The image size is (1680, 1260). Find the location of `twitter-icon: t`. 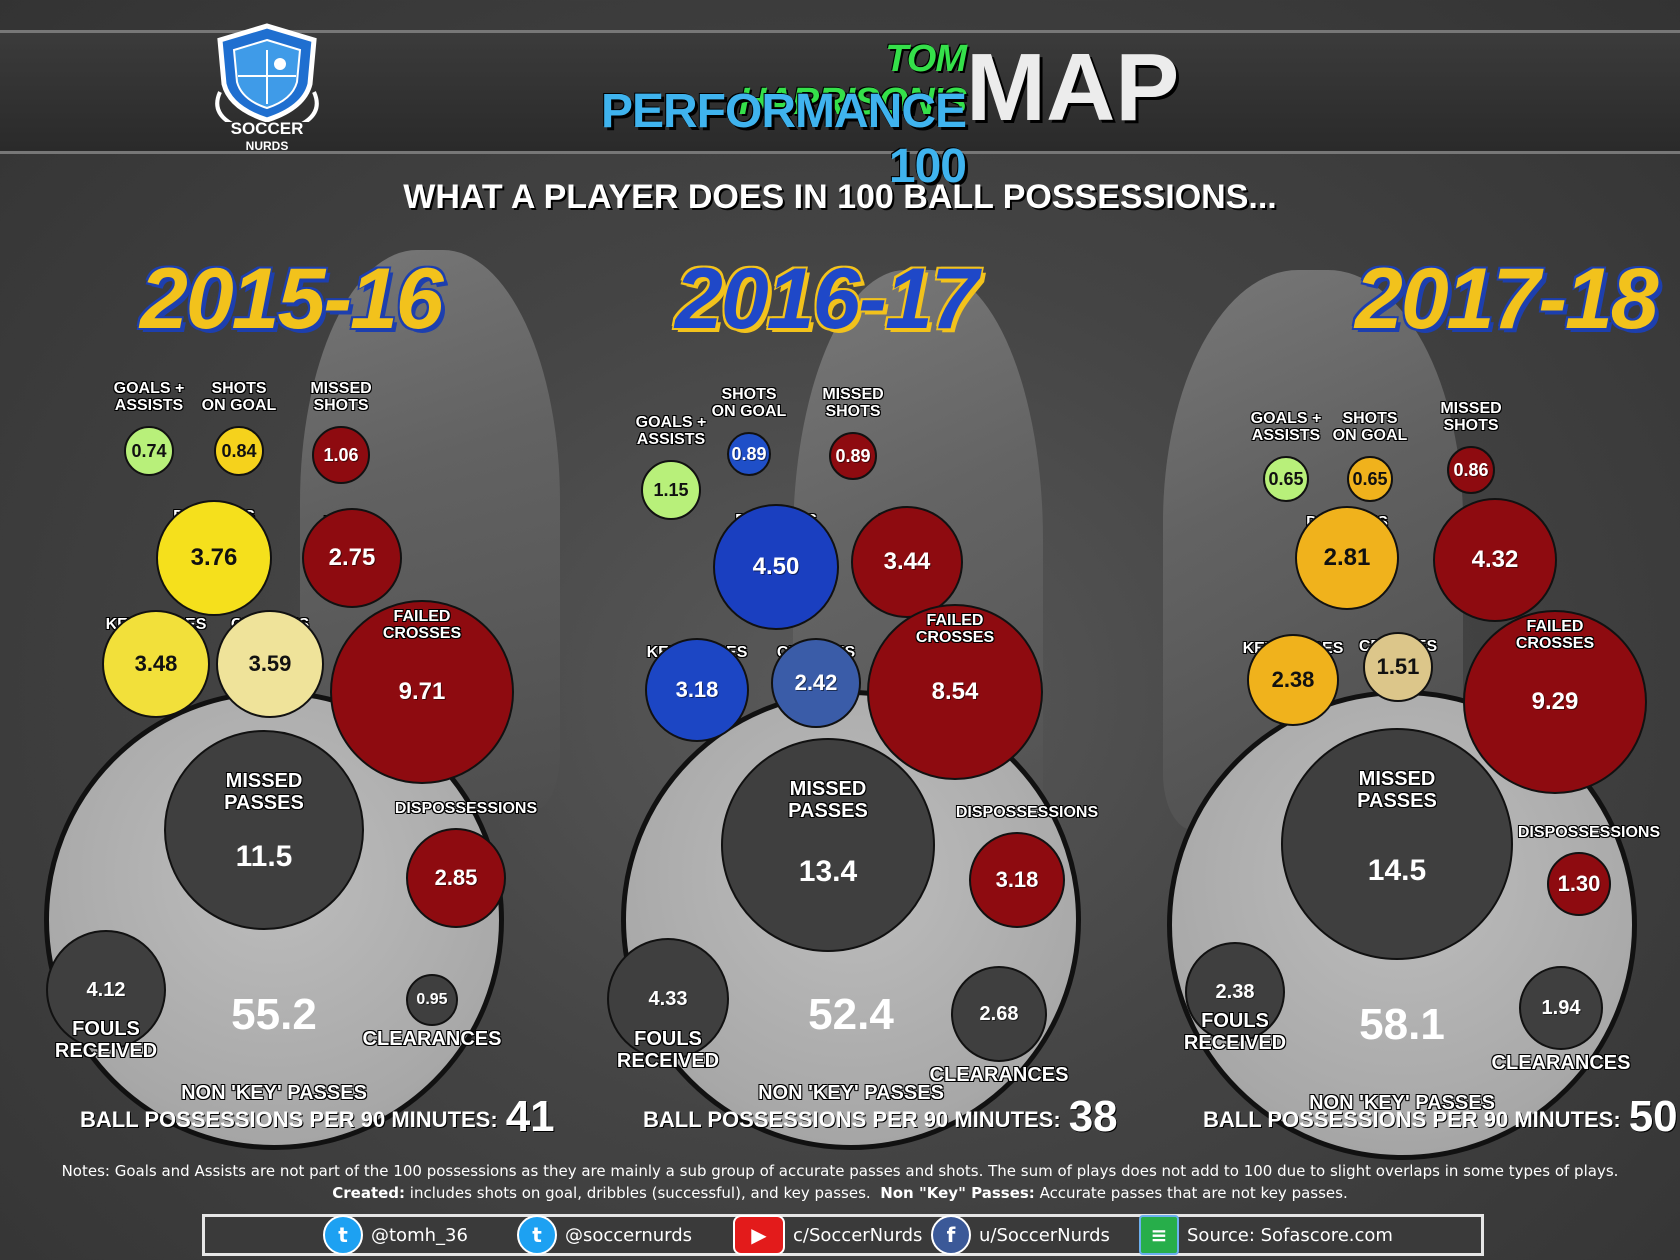

twitter-icon: t is located at coordinates (343, 1235).